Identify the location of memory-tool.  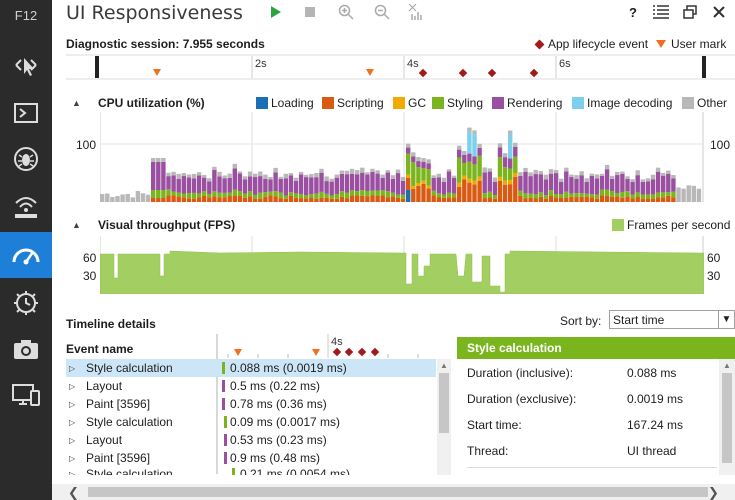
(26, 349).